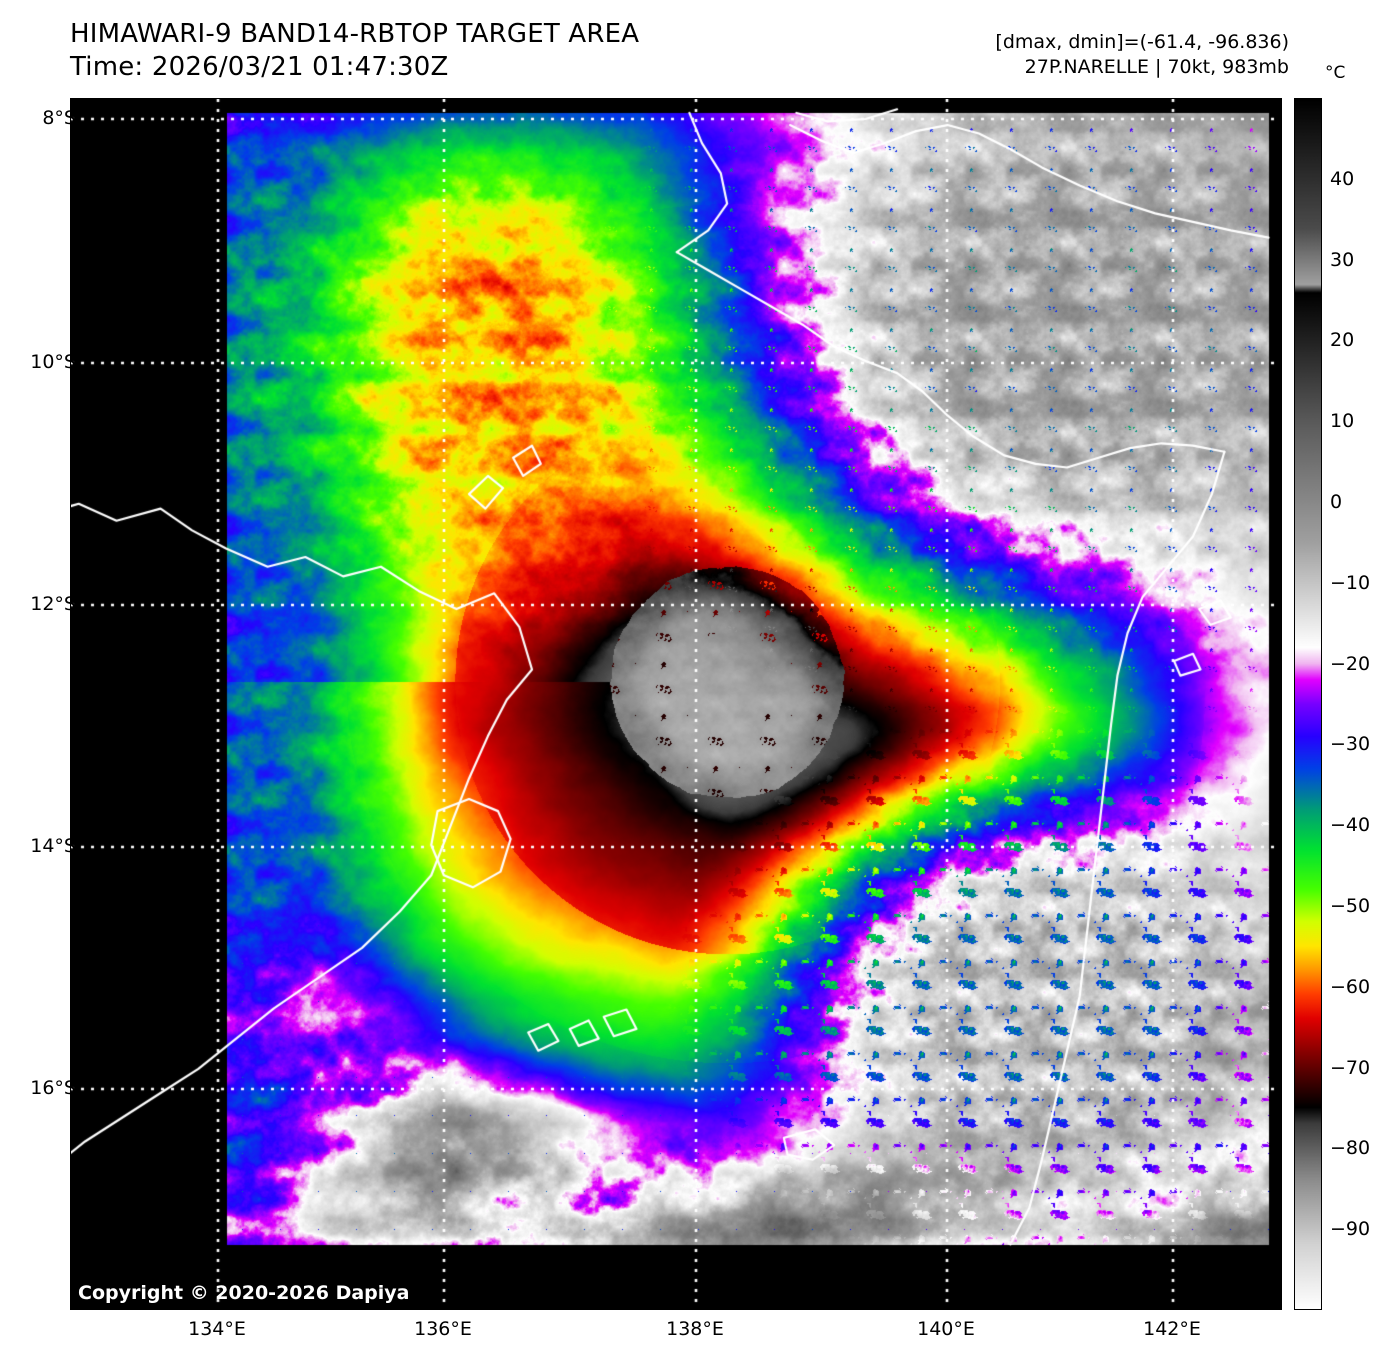 The height and width of the screenshot is (1359, 1388). What do you see at coordinates (53, 362) in the screenshot?
I see `lat-tick-1: 10°S` at bounding box center [53, 362].